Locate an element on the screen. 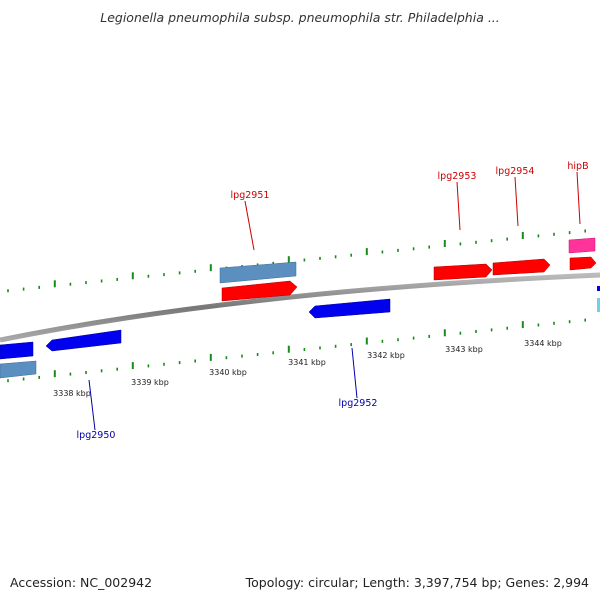  gene-lpg2950 is located at coordinates (83, 340).